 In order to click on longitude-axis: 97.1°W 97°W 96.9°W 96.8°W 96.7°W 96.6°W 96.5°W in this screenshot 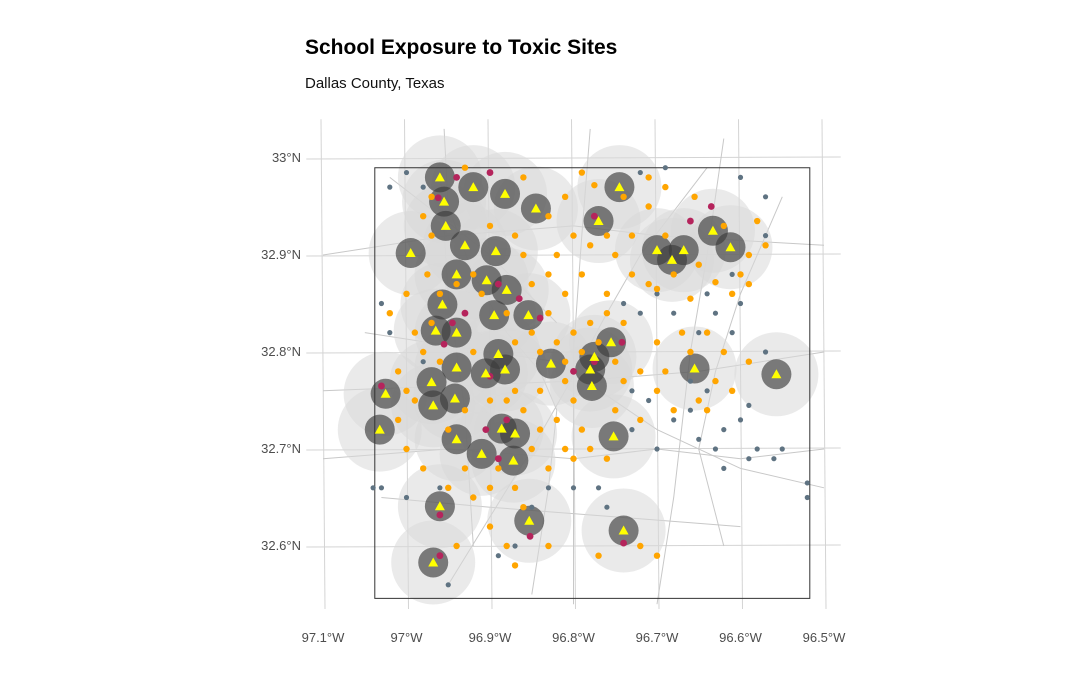, I will do `click(574, 637)`.